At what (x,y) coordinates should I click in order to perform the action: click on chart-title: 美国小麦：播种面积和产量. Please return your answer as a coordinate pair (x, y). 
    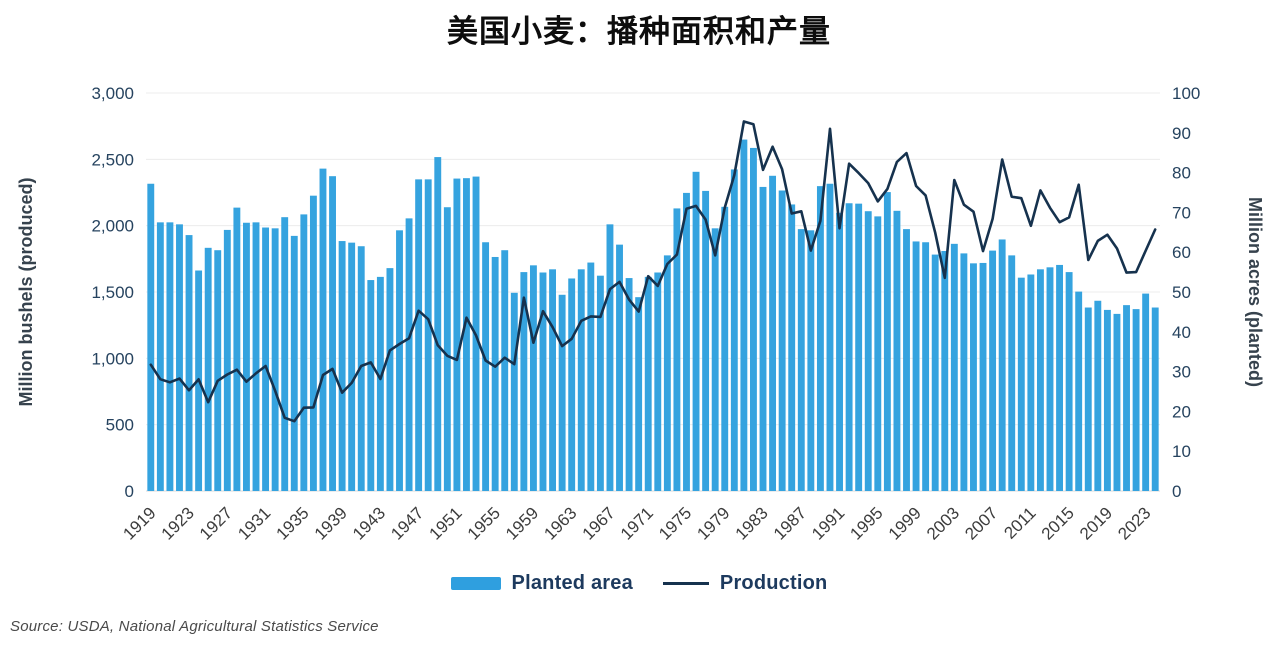
    Looking at the image, I should click on (639, 31).